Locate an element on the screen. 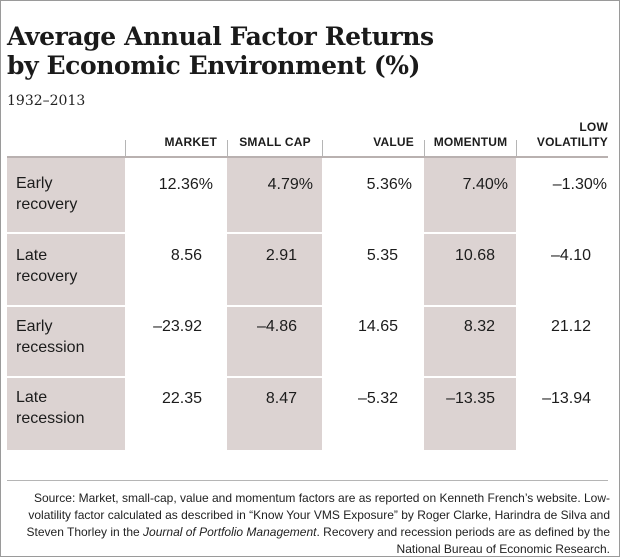 The height and width of the screenshot is (558, 620). cell-late-recovery-small-cap: 2.91 is located at coordinates (281, 255).